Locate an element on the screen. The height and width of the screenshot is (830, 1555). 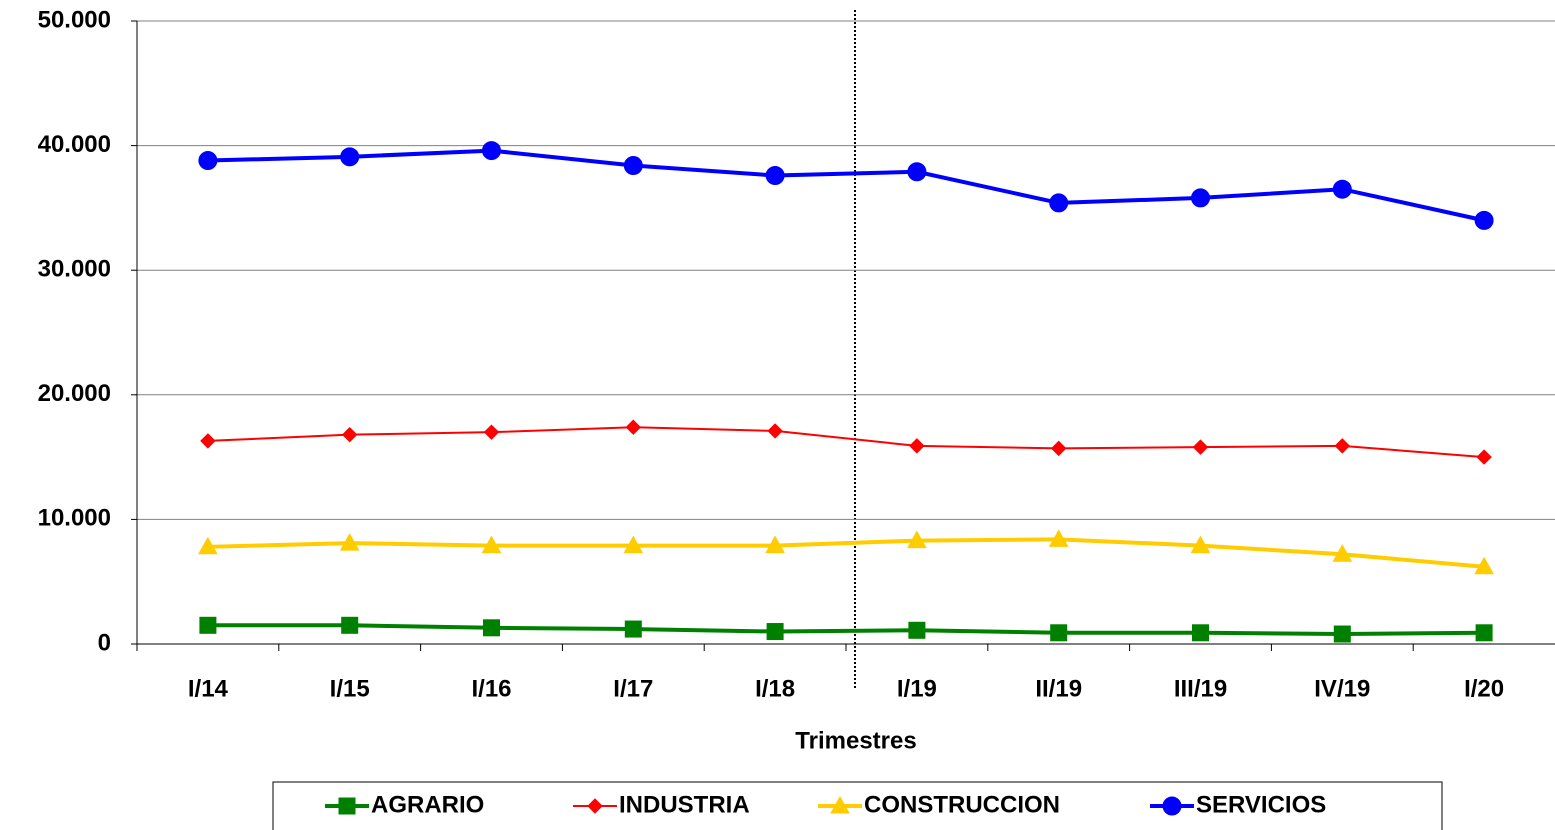
y-tick-label: 10.000 is located at coordinates (74, 518).